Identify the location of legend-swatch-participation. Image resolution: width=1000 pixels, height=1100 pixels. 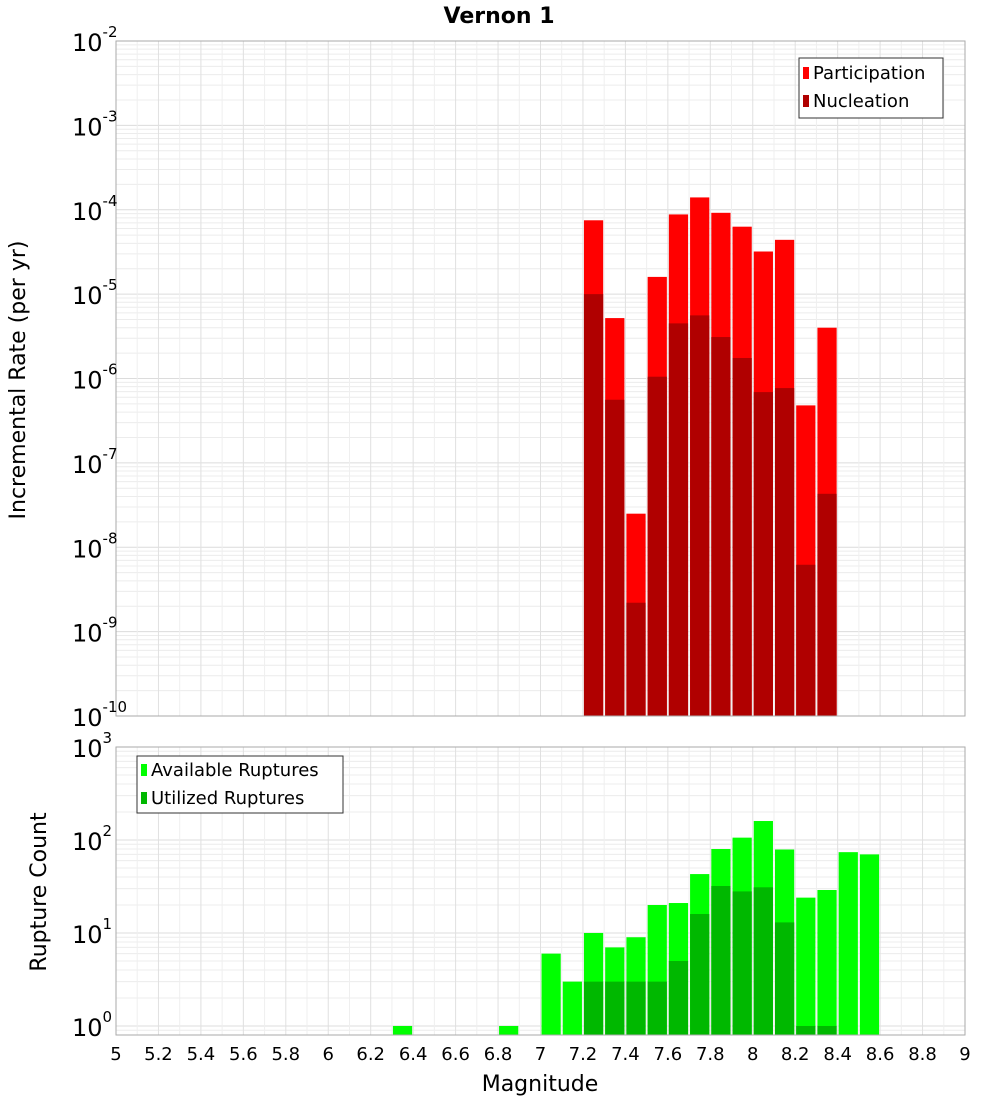
(806, 73).